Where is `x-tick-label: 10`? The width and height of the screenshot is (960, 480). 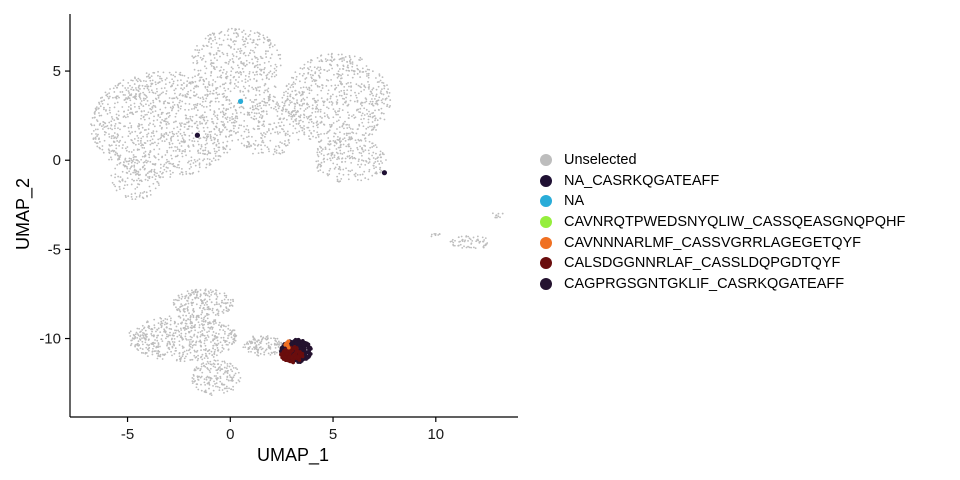
x-tick-label: 10 is located at coordinates (435, 434).